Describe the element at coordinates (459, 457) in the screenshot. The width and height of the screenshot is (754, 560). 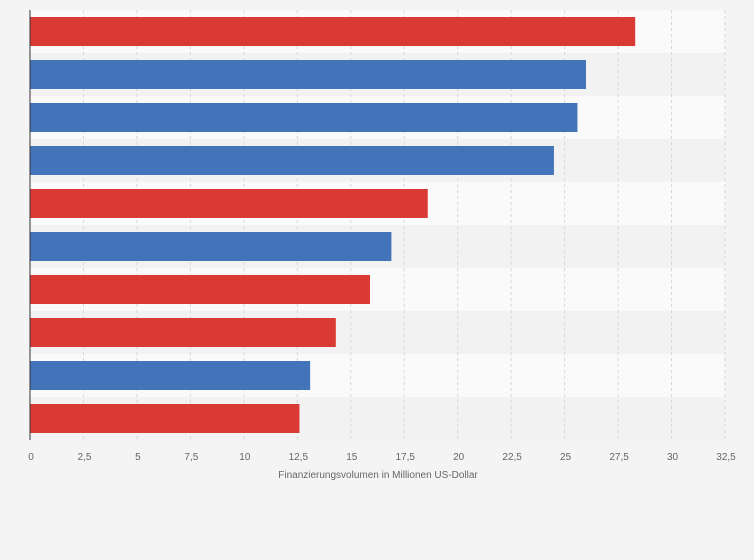
I see `x-tick-label: 20` at that location.